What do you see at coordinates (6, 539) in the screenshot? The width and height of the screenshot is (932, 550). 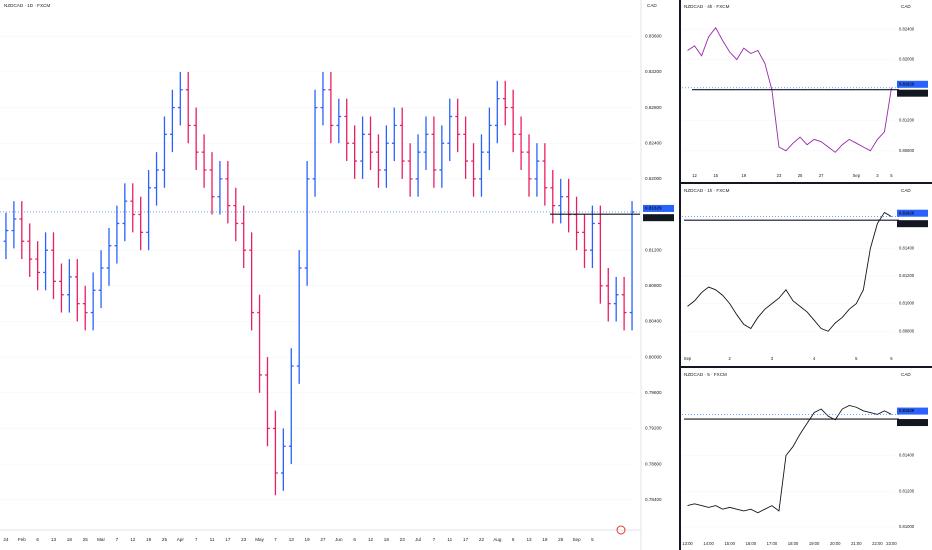 I see `x-tick-label: 24` at bounding box center [6, 539].